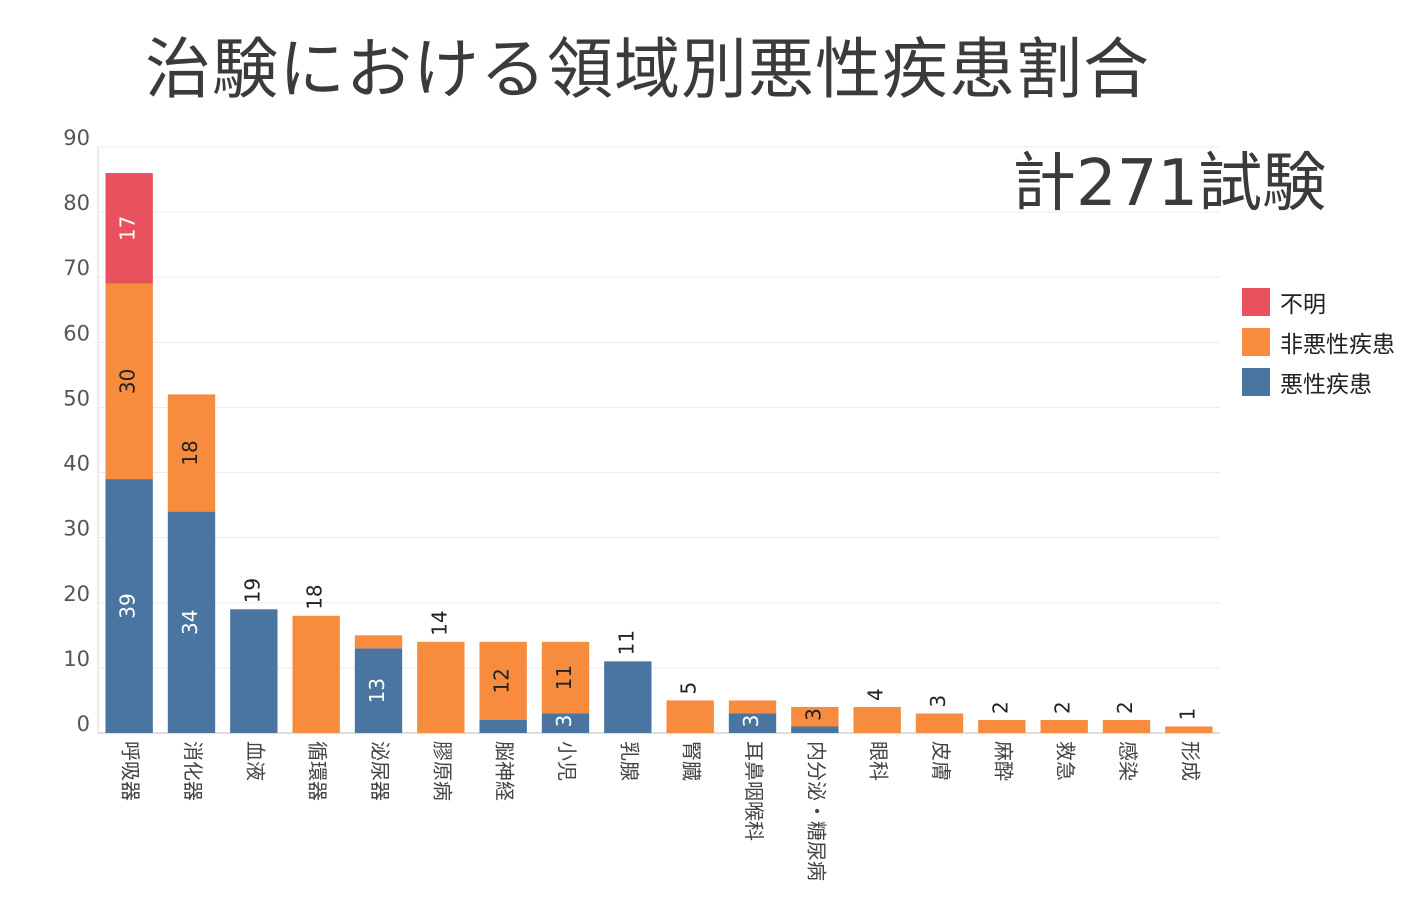 The image size is (1425, 898). Describe the element at coordinates (442, 771) in the screenshot. I see `x-tick-label: 膠原病` at that location.